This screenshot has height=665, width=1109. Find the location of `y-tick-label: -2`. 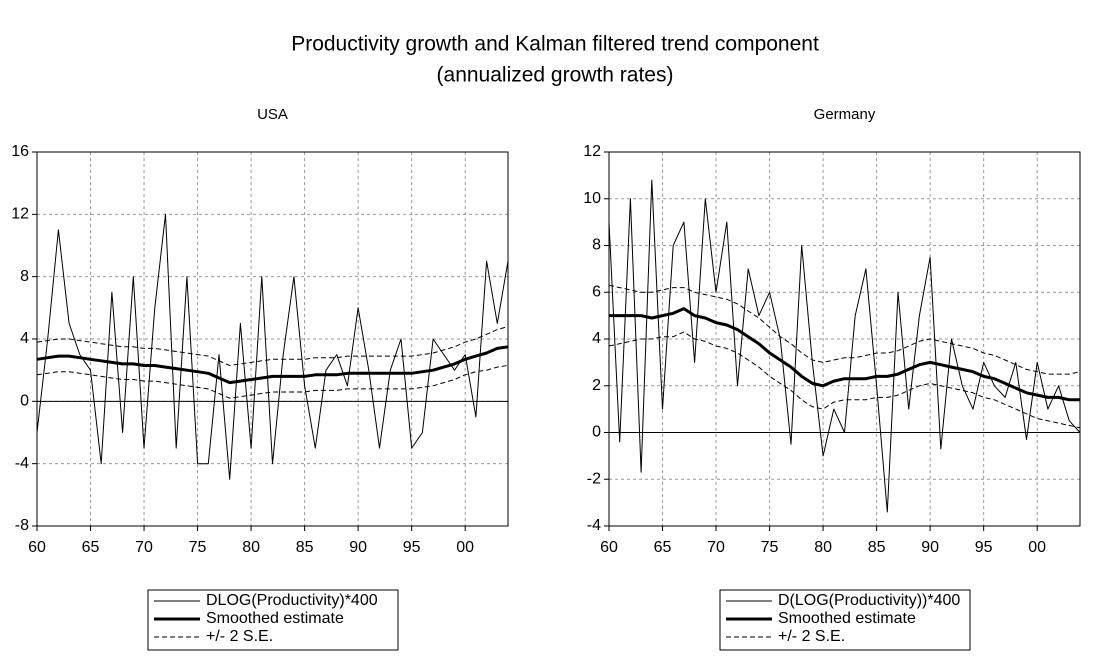

y-tick-label: -2 is located at coordinates (594, 478).